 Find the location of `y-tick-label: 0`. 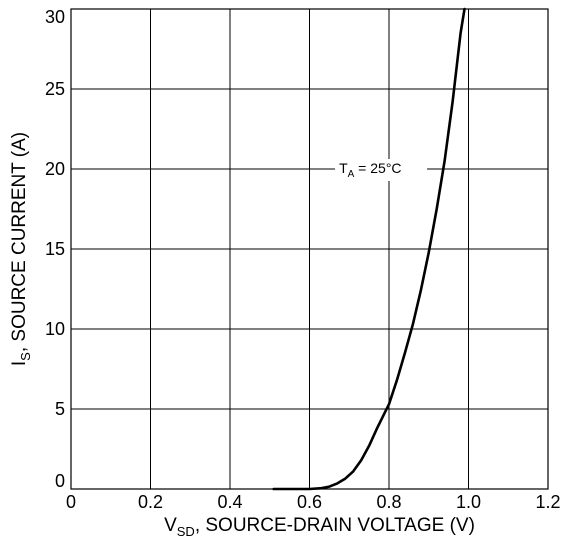

y-tick-label: 0 is located at coordinates (60, 481).